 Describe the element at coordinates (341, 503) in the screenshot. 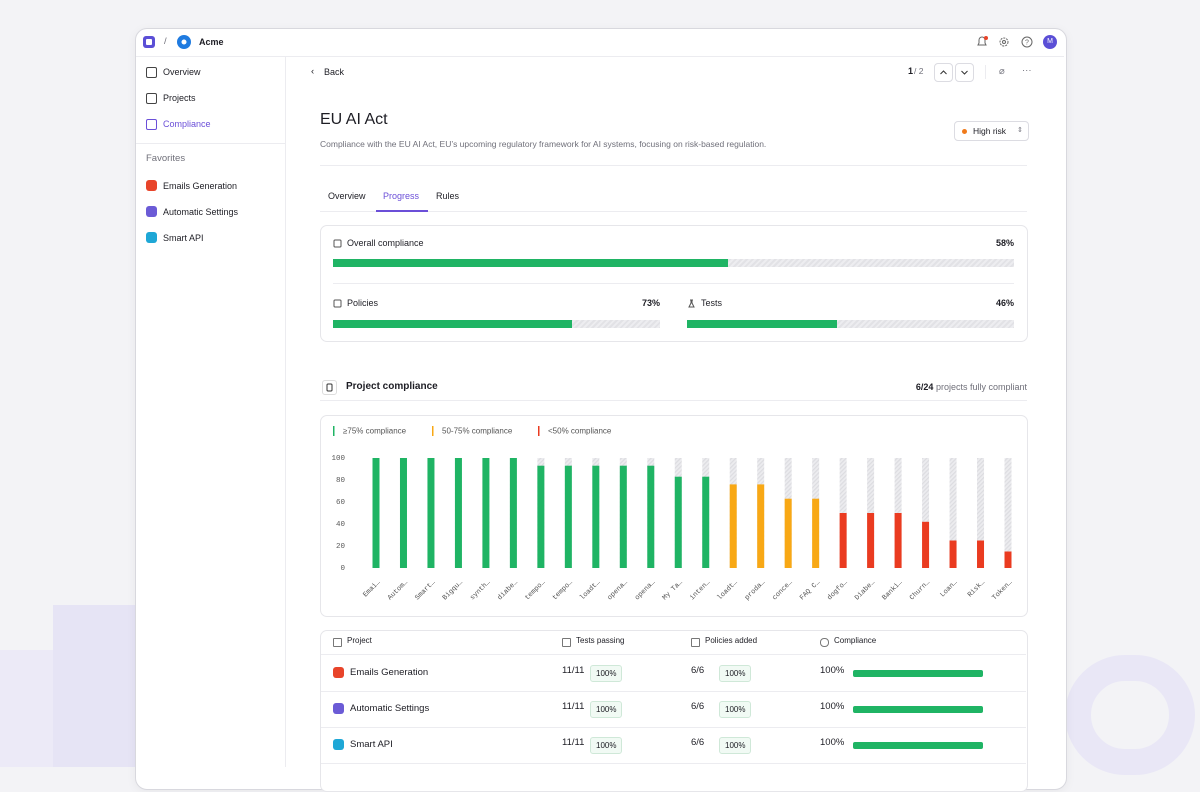

I see `y-tick-label: 60` at that location.